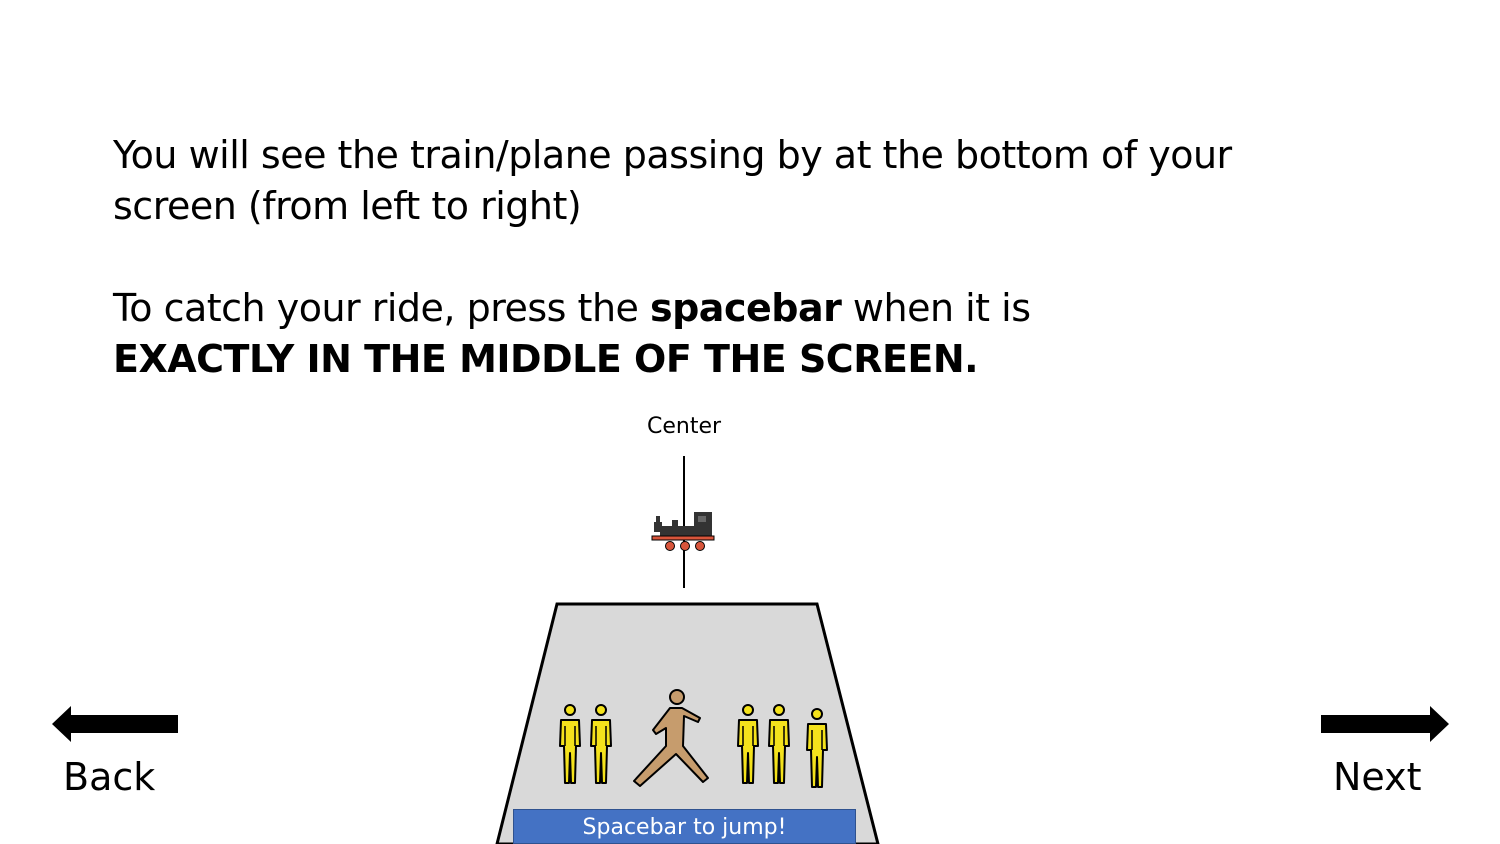  What do you see at coordinates (936, 308) in the screenshot?
I see `instruction-line-2-suffix: when it is` at bounding box center [936, 308].